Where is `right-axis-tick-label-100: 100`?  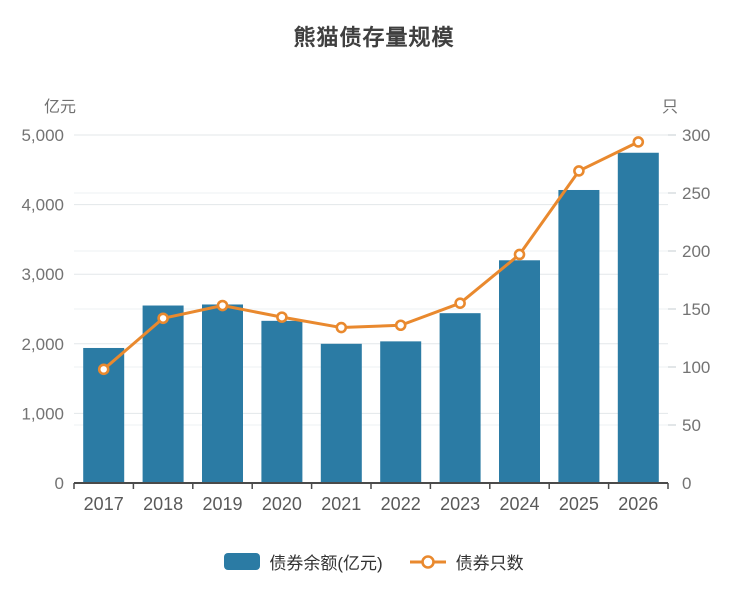 right-axis-tick-label-100: 100 is located at coordinates (696, 367).